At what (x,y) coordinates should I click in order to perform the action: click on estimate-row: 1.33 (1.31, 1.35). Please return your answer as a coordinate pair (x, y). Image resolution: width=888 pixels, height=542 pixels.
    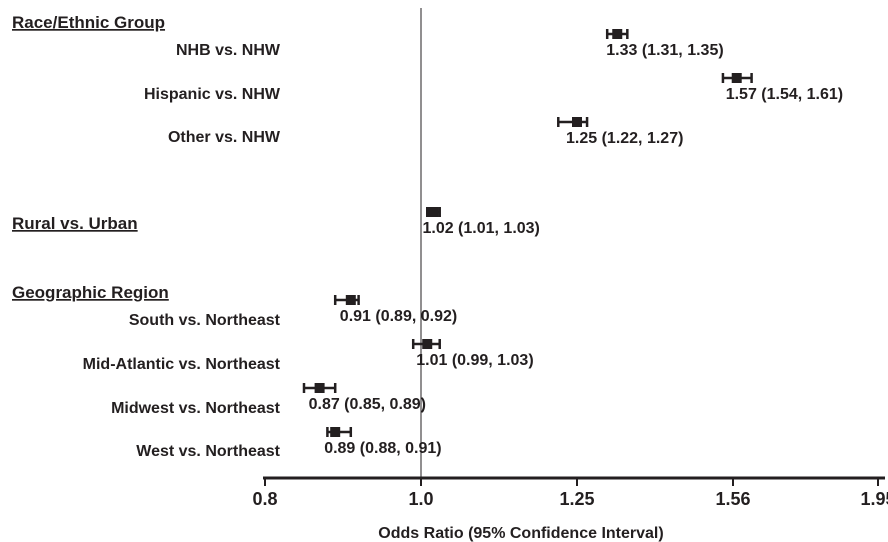
    Looking at the image, I should click on (664, 44).